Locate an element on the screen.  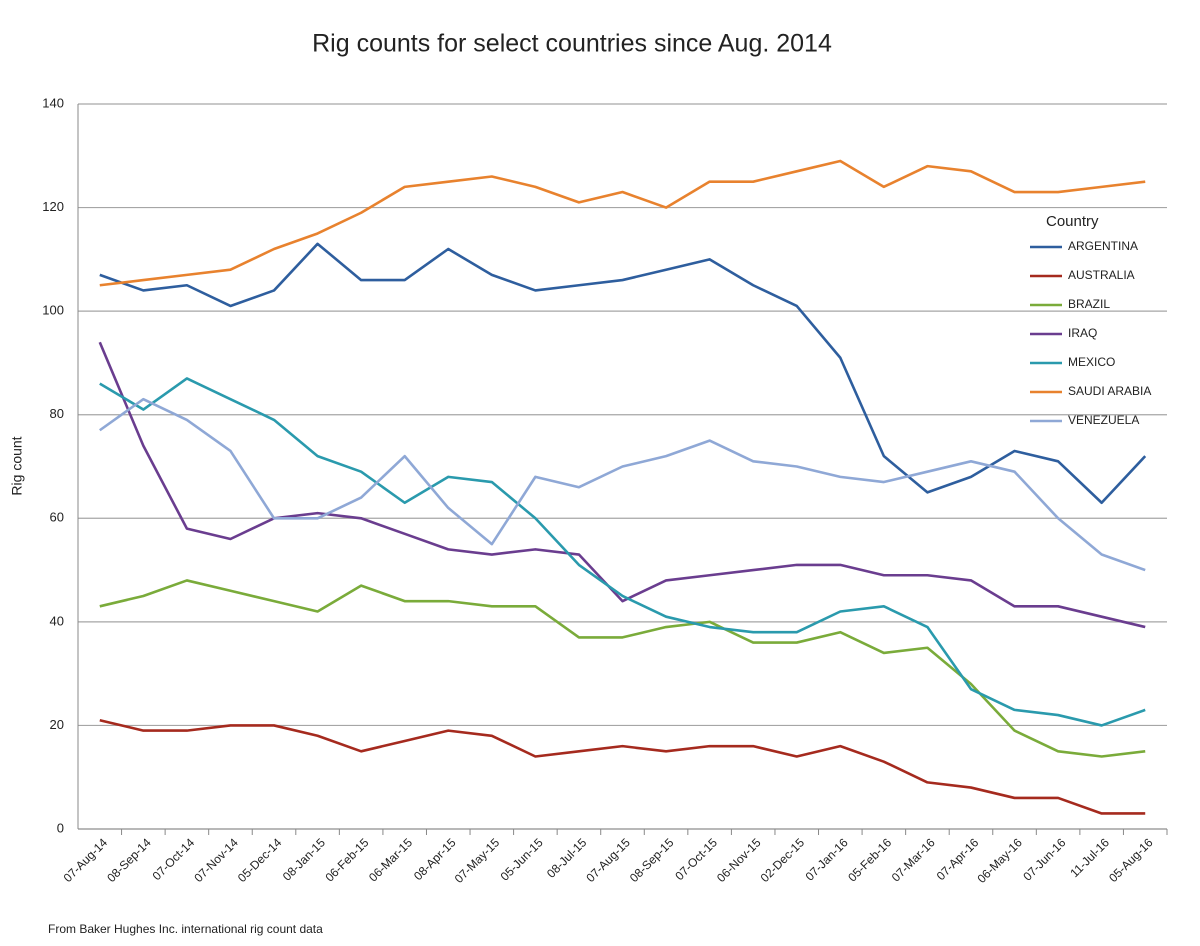
legend-label: IRAQ is located at coordinates (1082, 333).